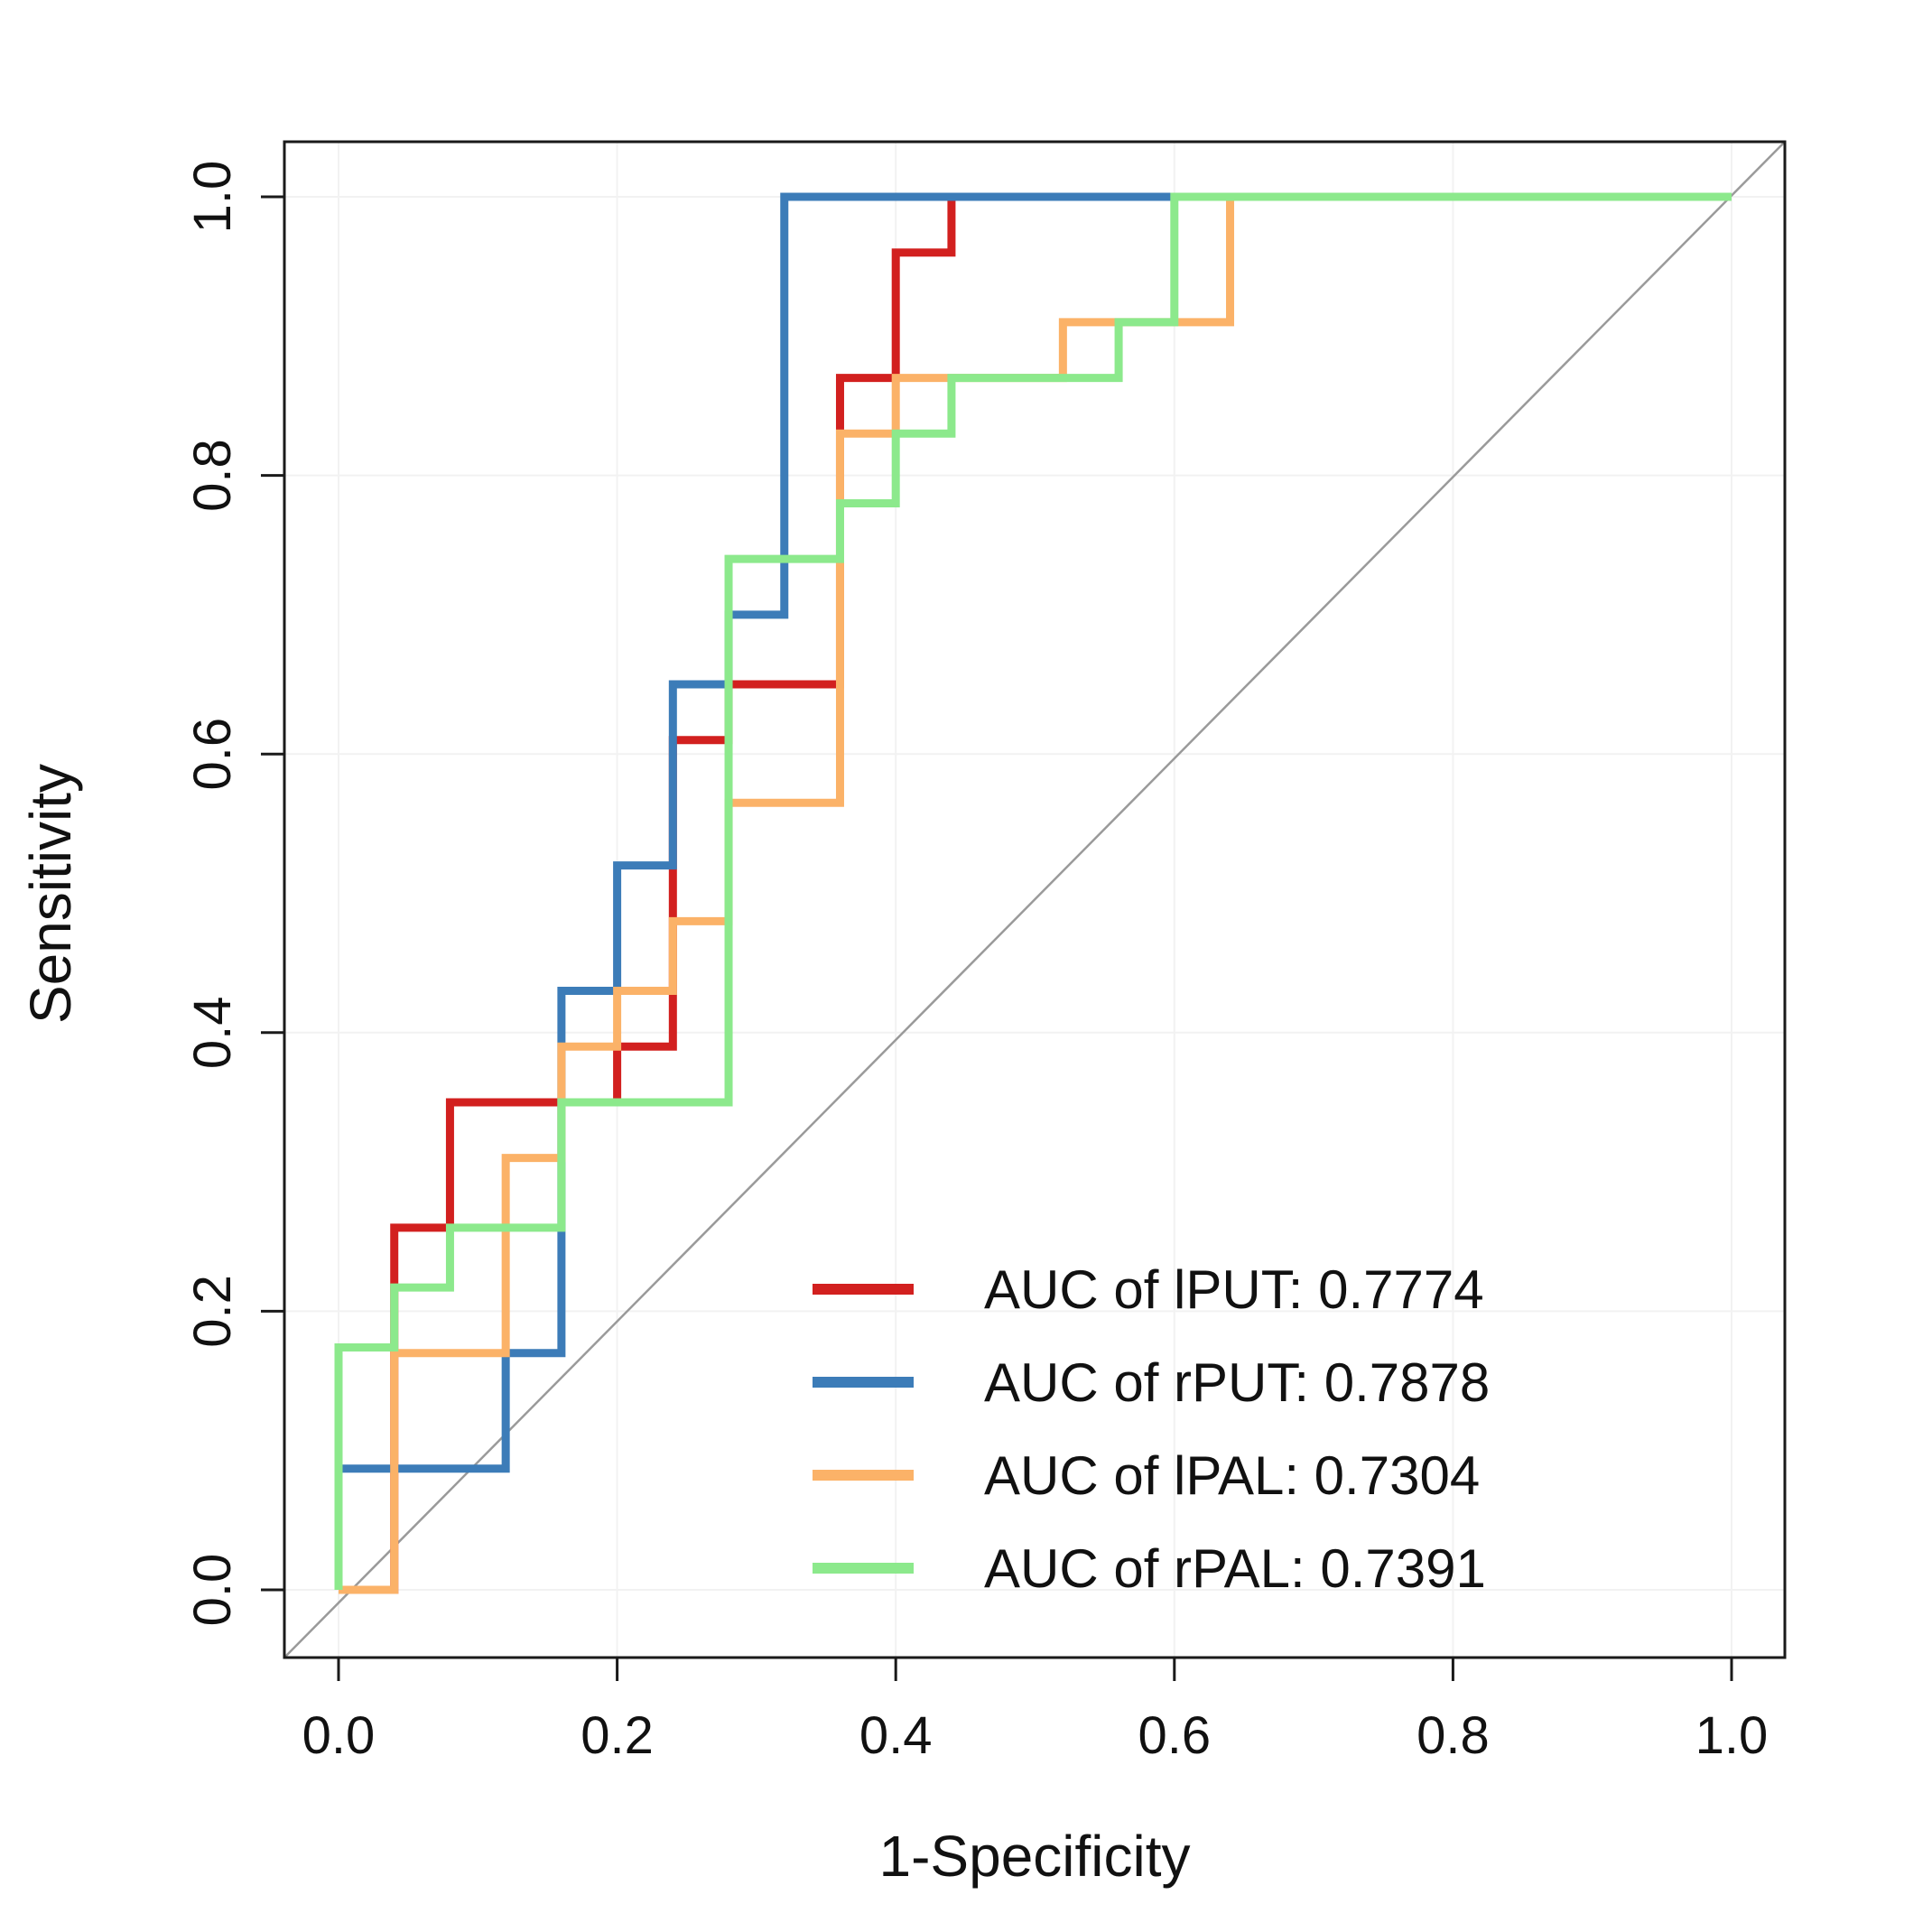 The width and height of the screenshot is (1932, 1932). What do you see at coordinates (617, 1735) in the screenshot?
I see `x-tick-label: 0.2` at bounding box center [617, 1735].